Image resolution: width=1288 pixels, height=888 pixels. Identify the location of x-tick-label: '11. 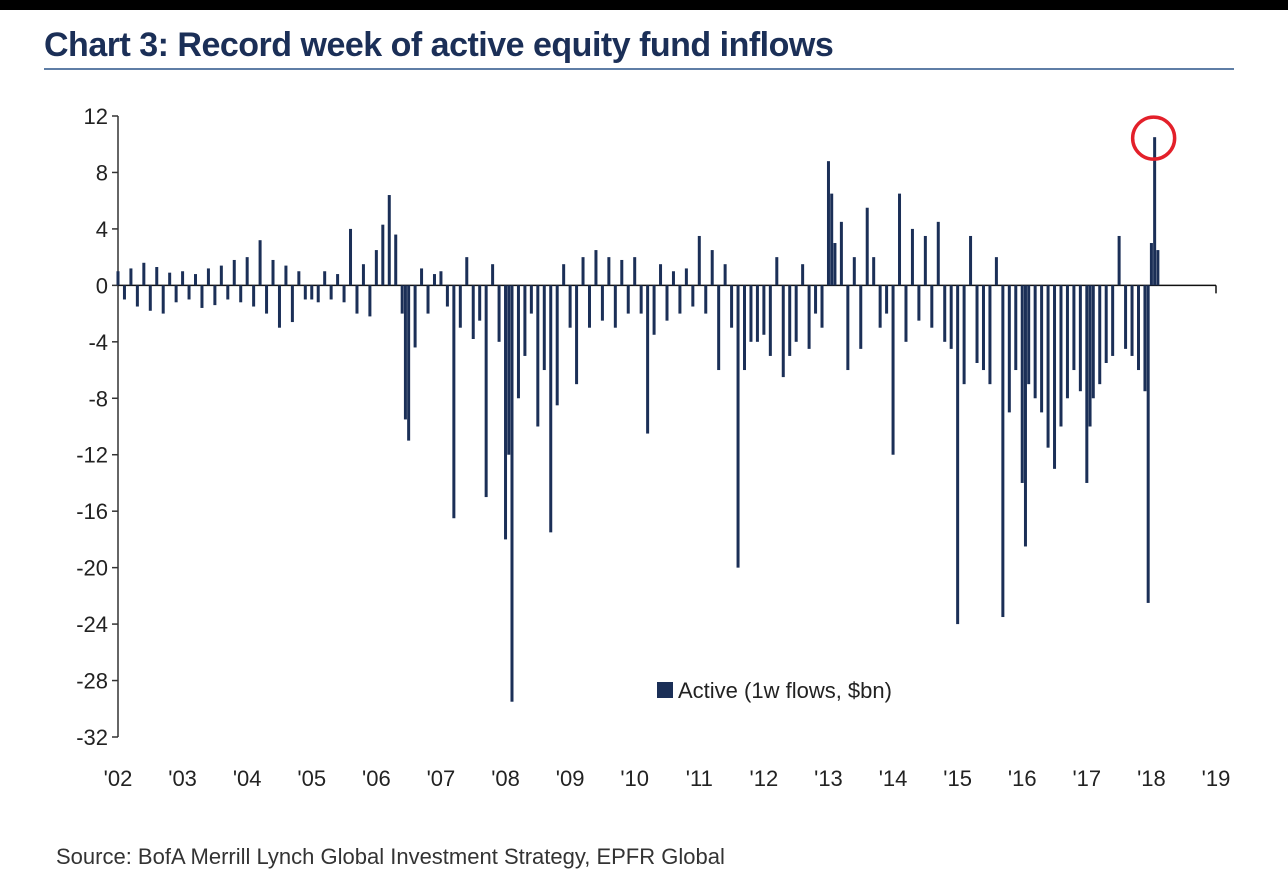
(699, 778).